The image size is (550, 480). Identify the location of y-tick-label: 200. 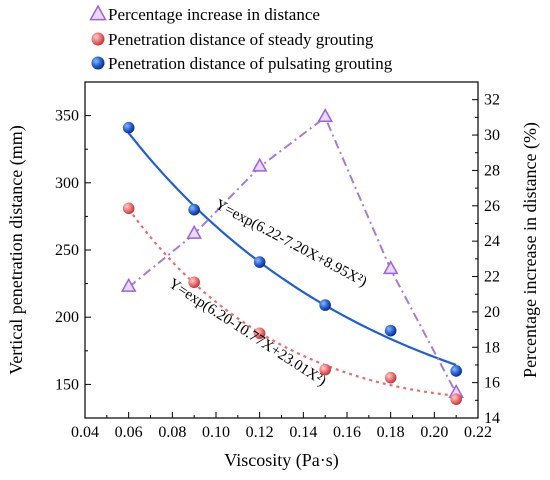
(67, 317).